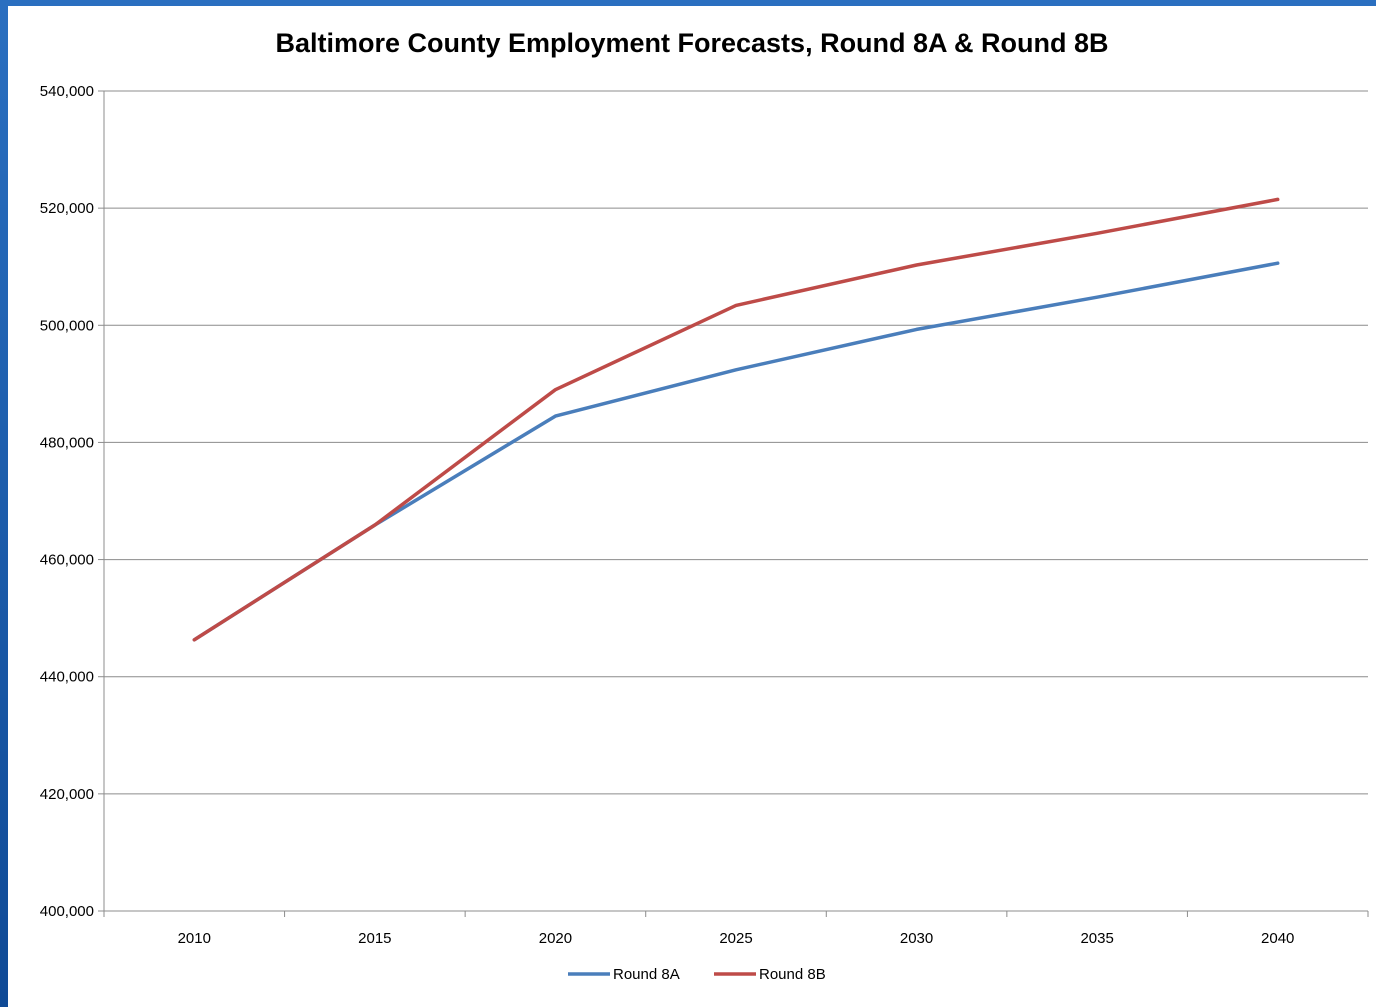 This screenshot has height=1007, width=1376. I want to click on legend: Round 8A Round 8B, so click(697, 974).